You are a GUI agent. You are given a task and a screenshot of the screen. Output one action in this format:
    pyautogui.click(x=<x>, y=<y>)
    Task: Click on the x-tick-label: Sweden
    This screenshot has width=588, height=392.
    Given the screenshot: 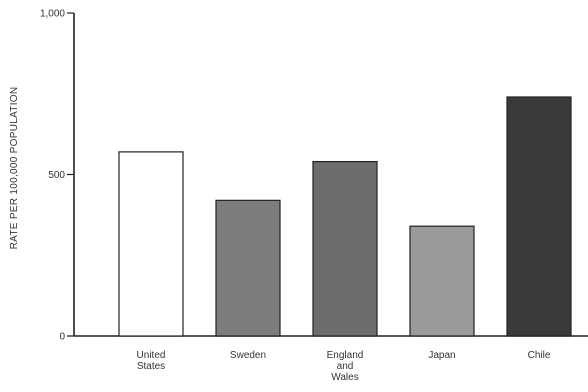 What is the action you would take?
    pyautogui.click(x=248, y=355)
    